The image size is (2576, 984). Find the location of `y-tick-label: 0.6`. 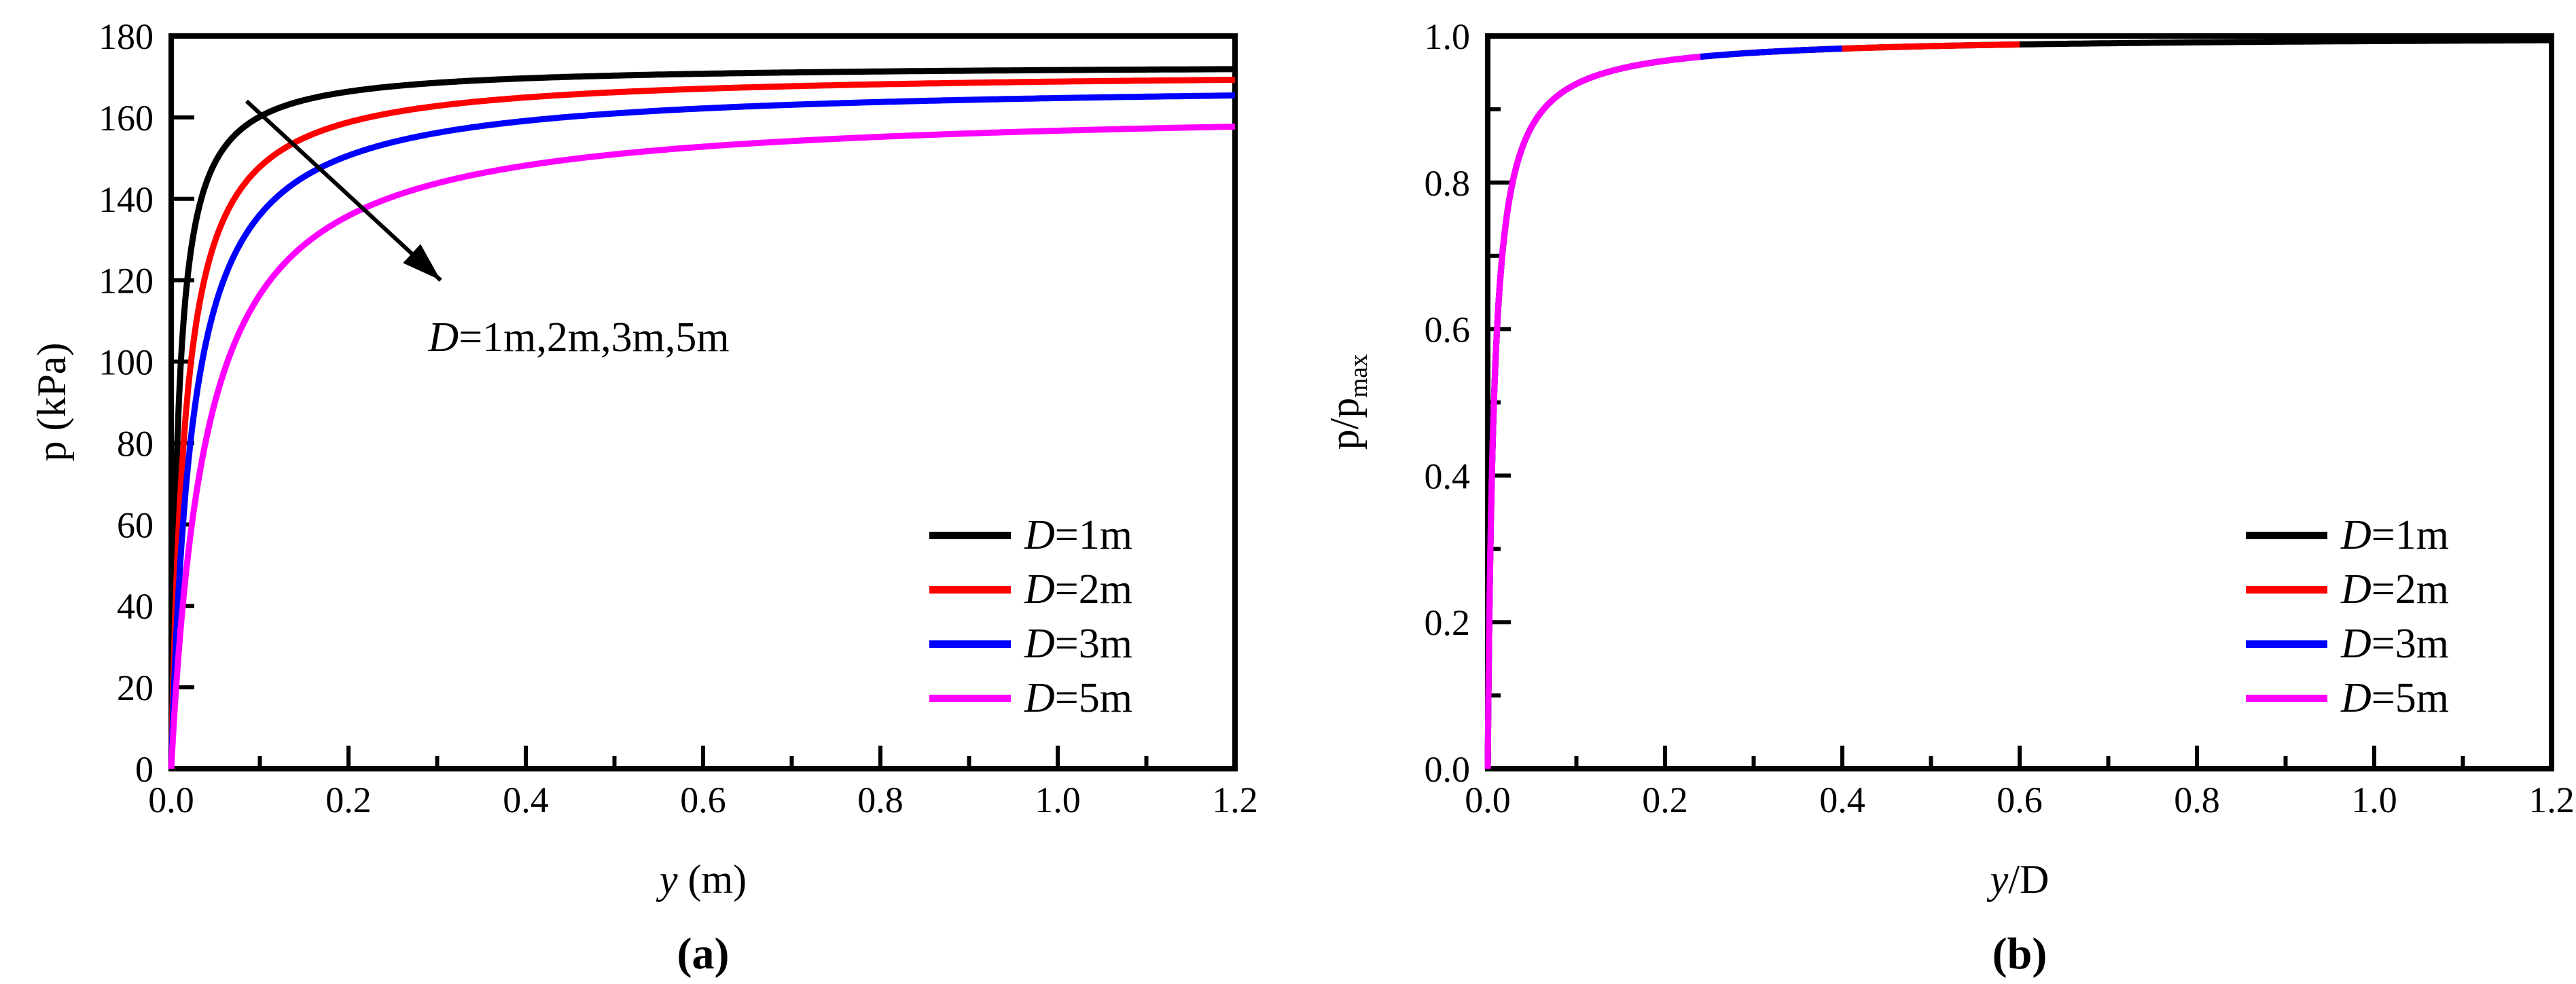

y-tick-label: 0.6 is located at coordinates (1448, 330).